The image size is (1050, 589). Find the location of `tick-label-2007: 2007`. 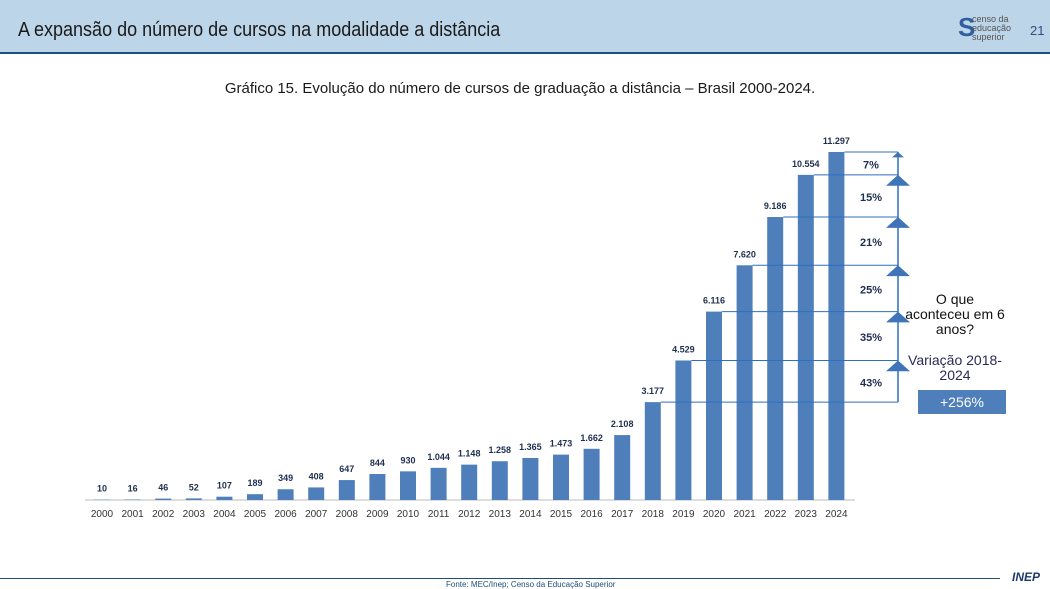

tick-label-2007: 2007 is located at coordinates (316, 514).